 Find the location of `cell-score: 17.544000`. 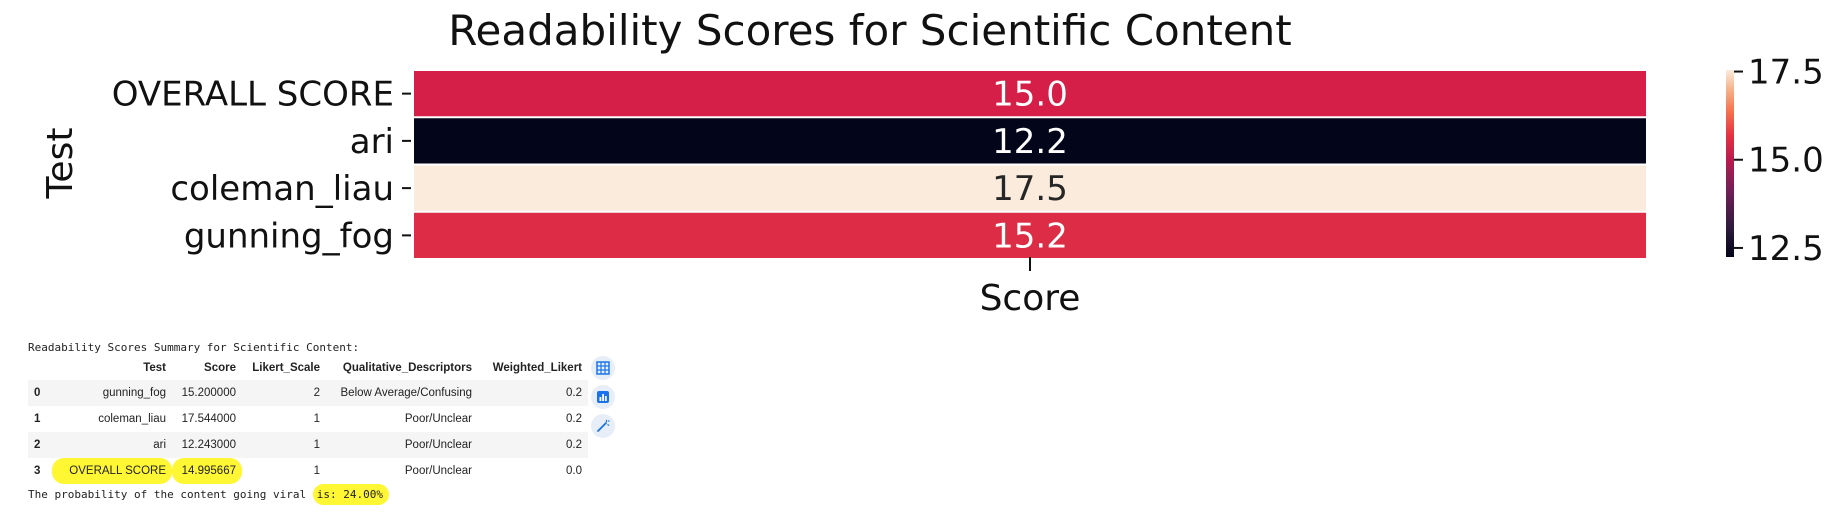

cell-score: 17.544000 is located at coordinates (208, 419).